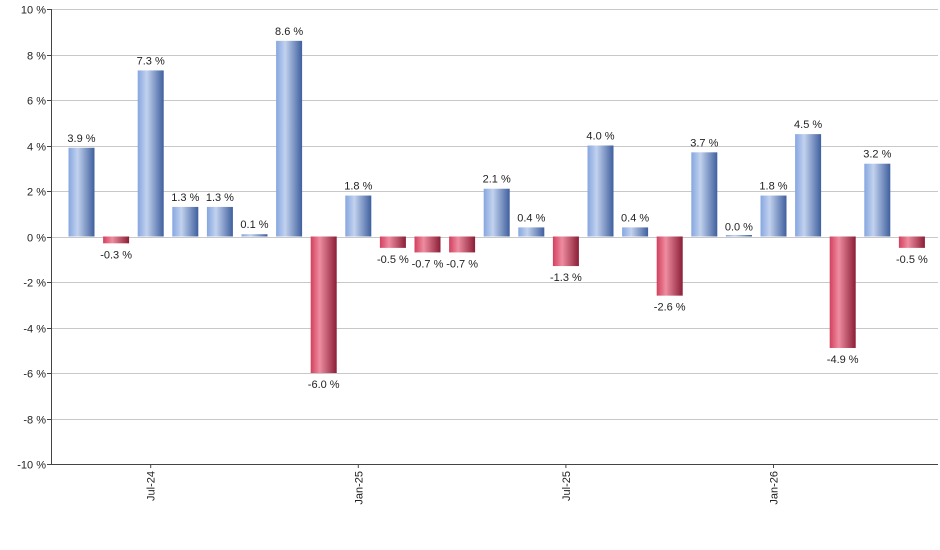  Describe the element at coordinates (116, 255) in the screenshot. I see `data-label: -0.3 %` at that location.